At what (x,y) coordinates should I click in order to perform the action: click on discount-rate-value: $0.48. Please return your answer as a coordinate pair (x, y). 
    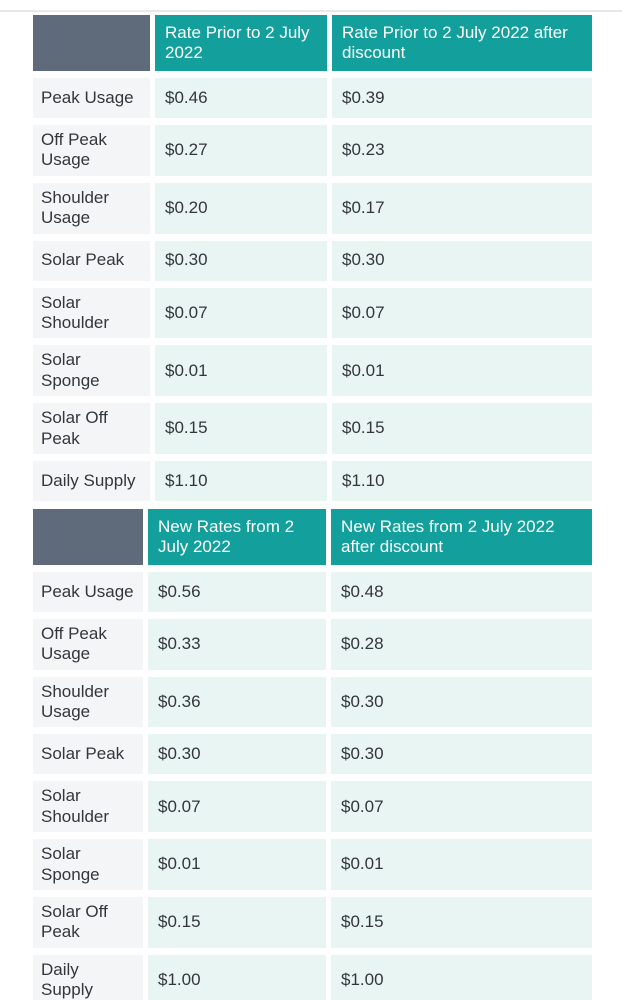
    Looking at the image, I should click on (461, 591).